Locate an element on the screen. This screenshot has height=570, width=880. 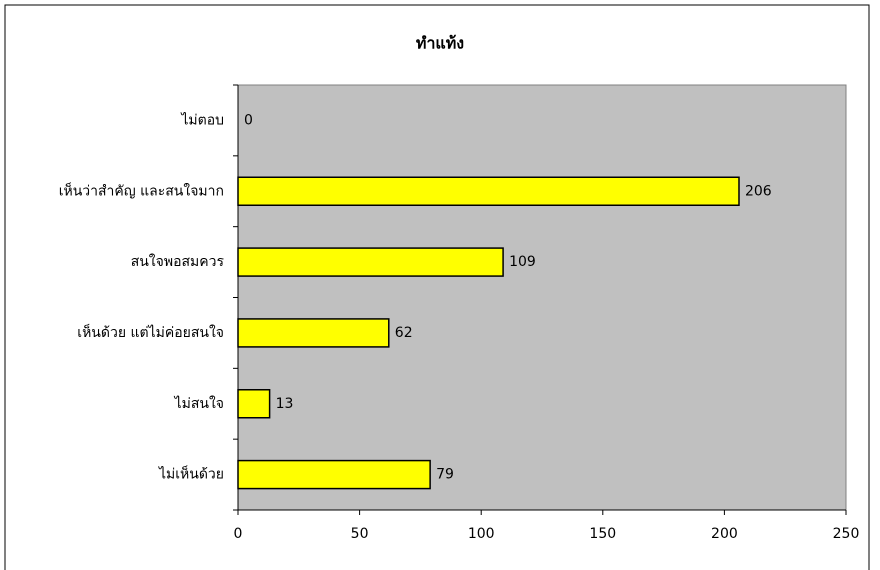
x-tick-label: 100 is located at coordinates (481, 534).